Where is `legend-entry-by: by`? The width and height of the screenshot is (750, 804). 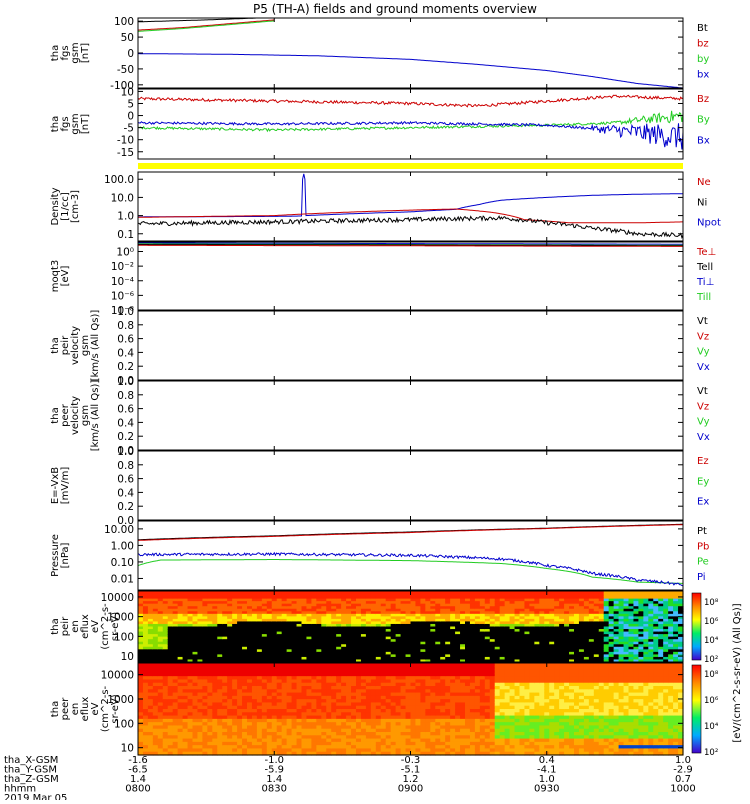 legend-entry-by: by is located at coordinates (703, 59).